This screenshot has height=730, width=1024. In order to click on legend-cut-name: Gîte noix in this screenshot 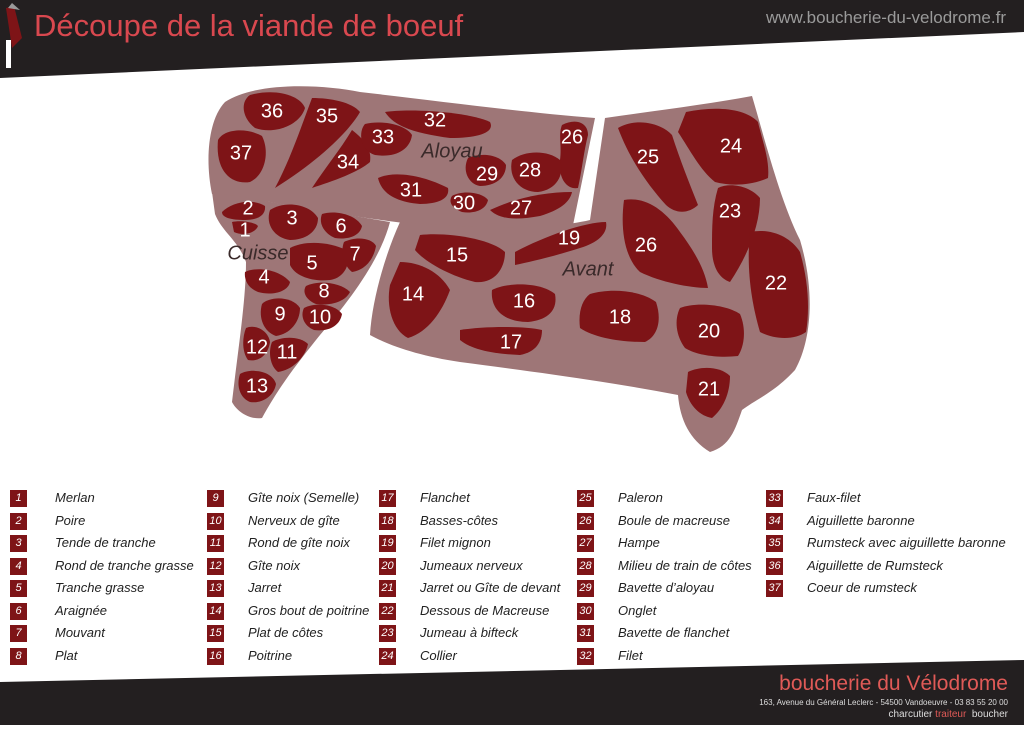, I will do `click(274, 565)`.